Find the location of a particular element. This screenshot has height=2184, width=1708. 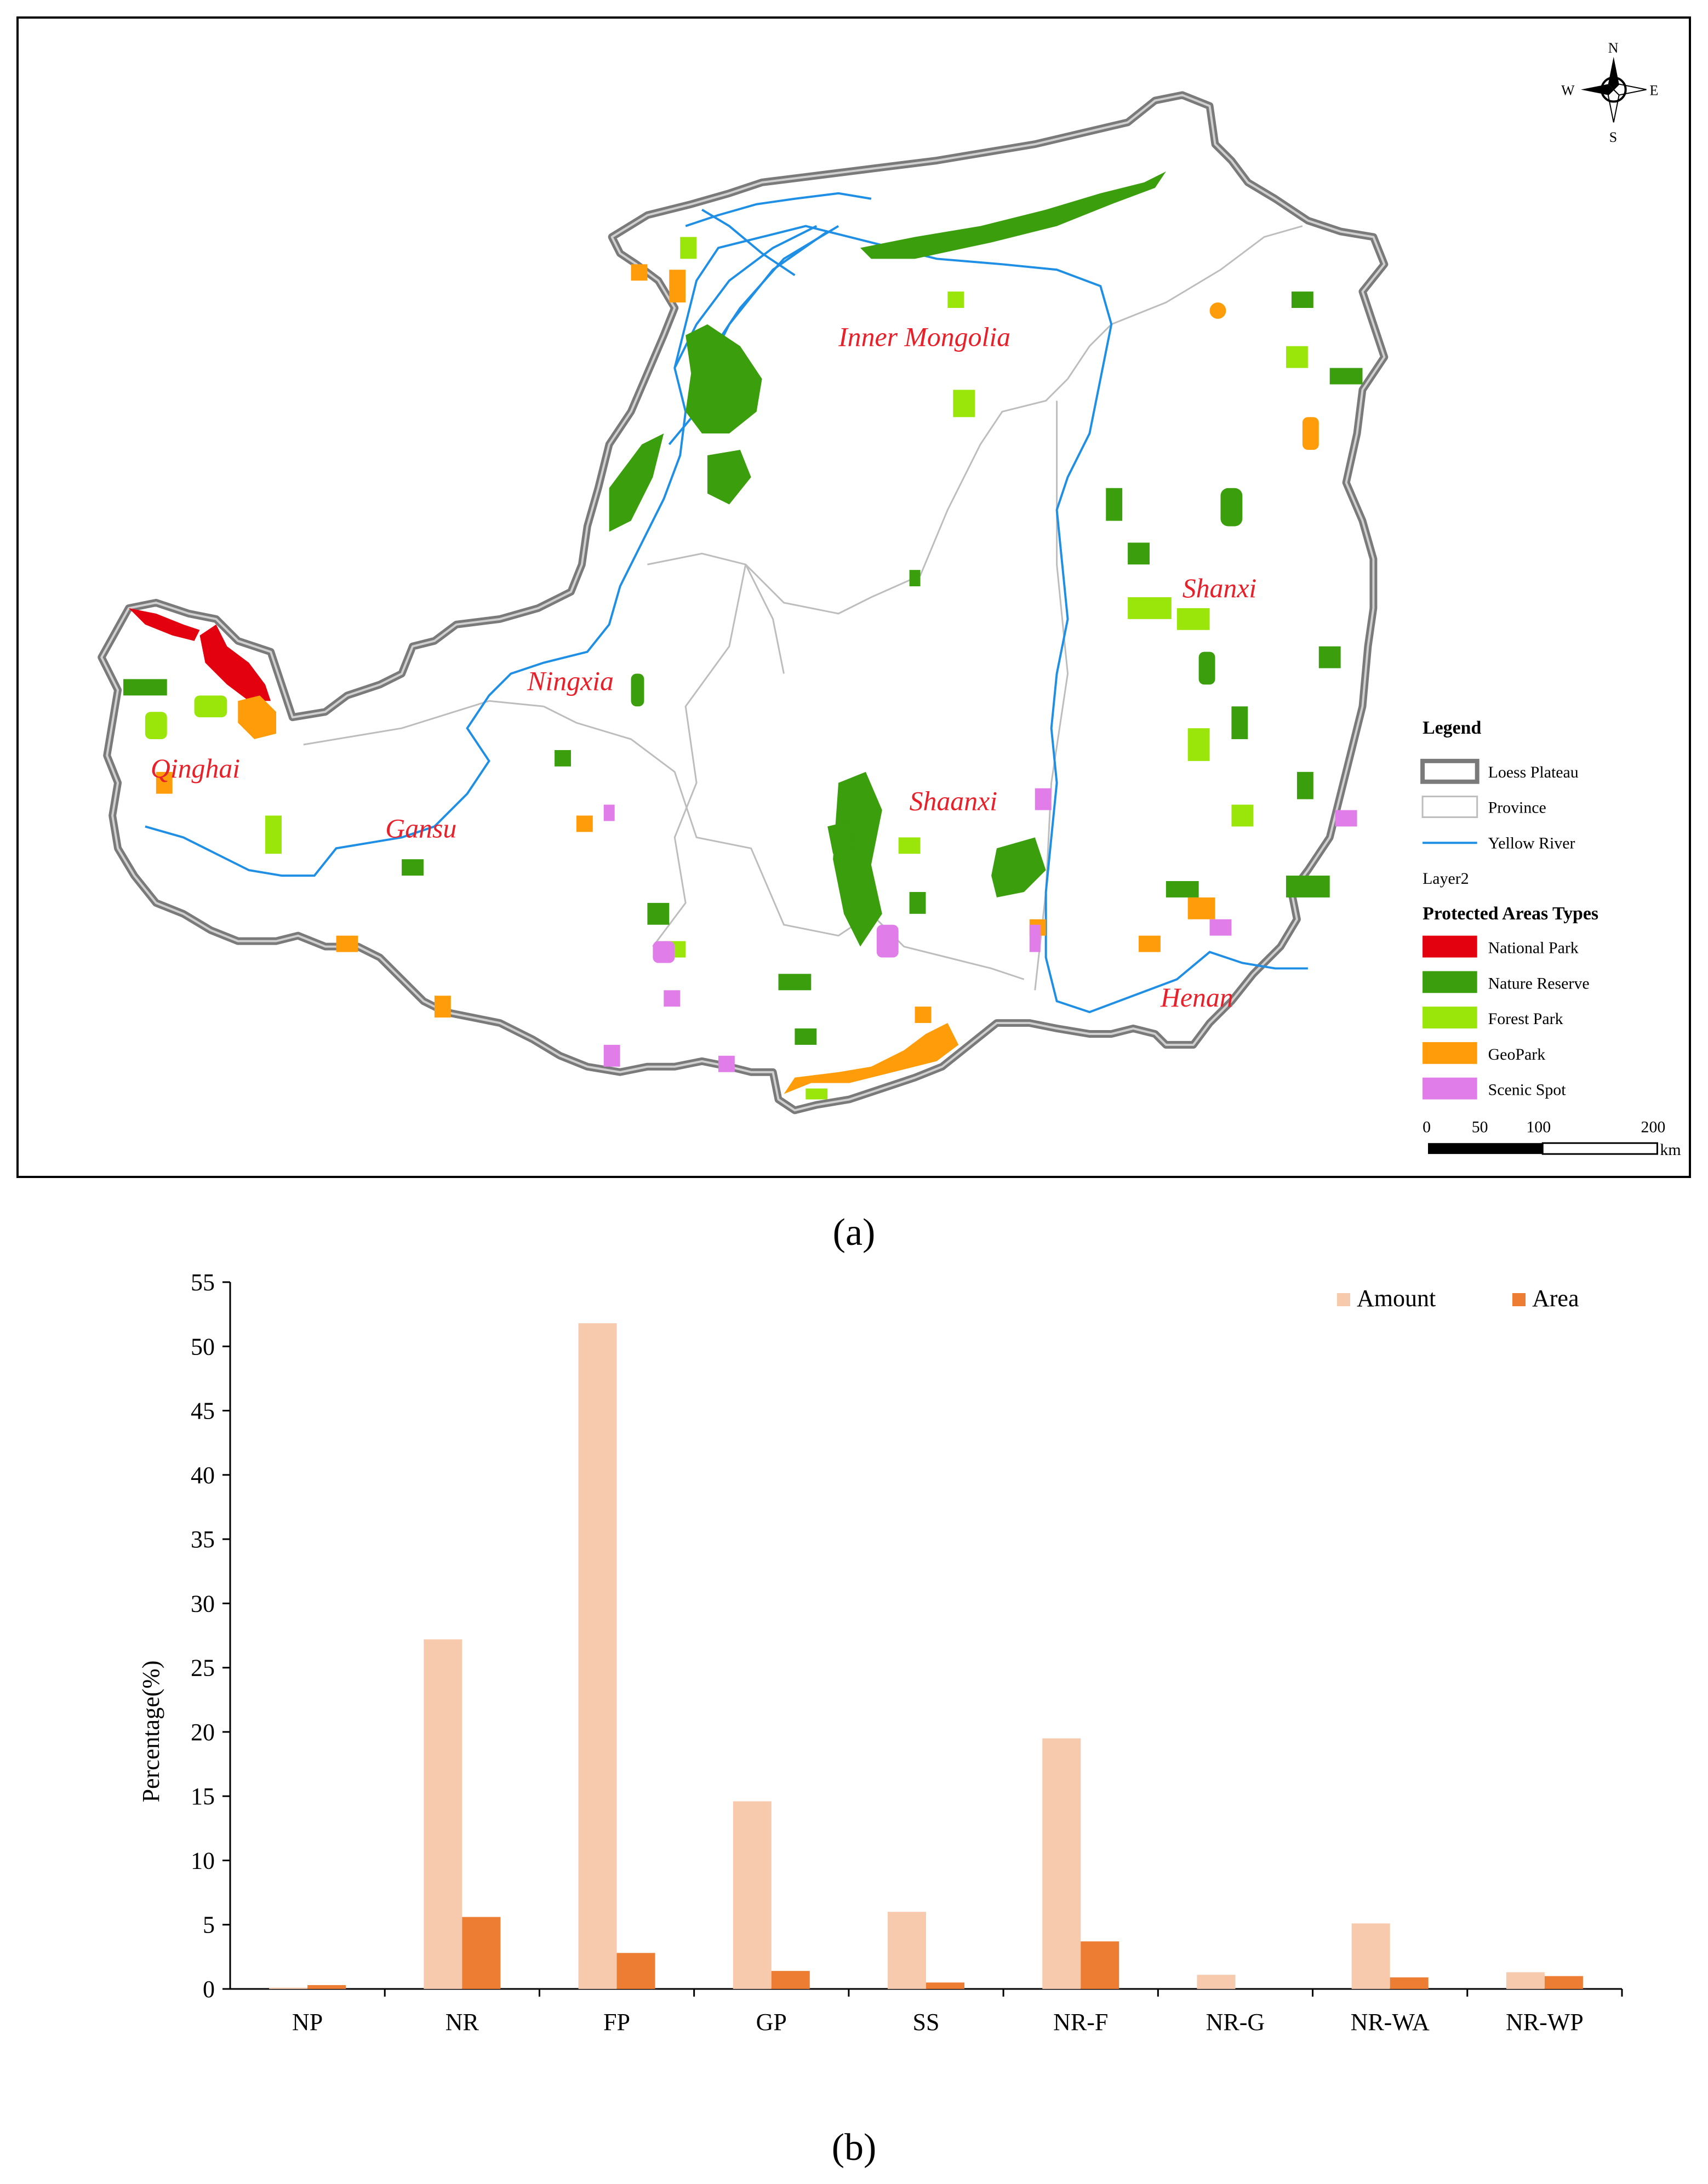

y-tick-label: 5 is located at coordinates (209, 1926).